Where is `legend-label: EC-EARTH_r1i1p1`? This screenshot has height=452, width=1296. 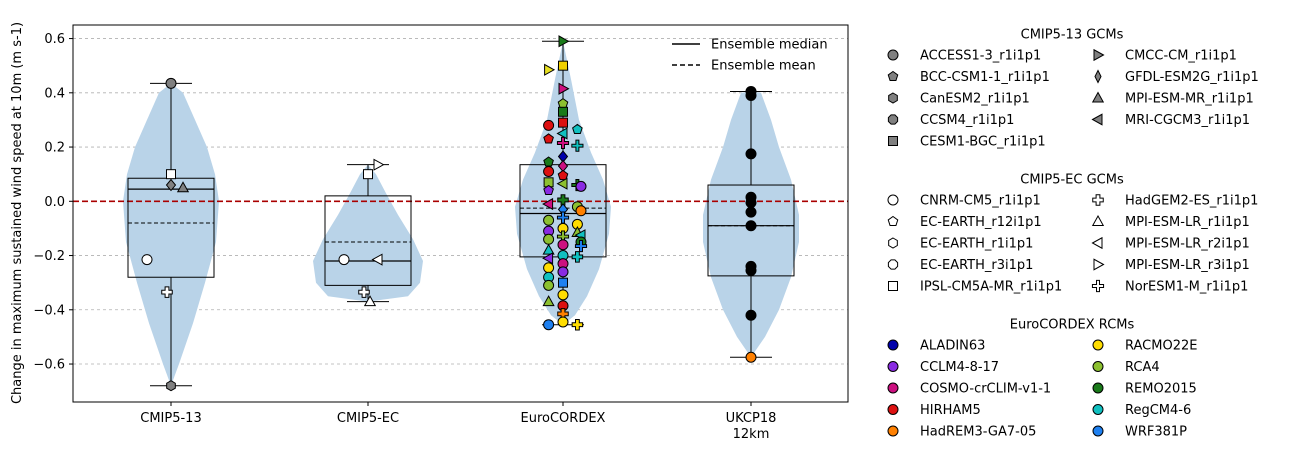
legend-label: EC-EARTH_r1i1p1 is located at coordinates (976, 244).